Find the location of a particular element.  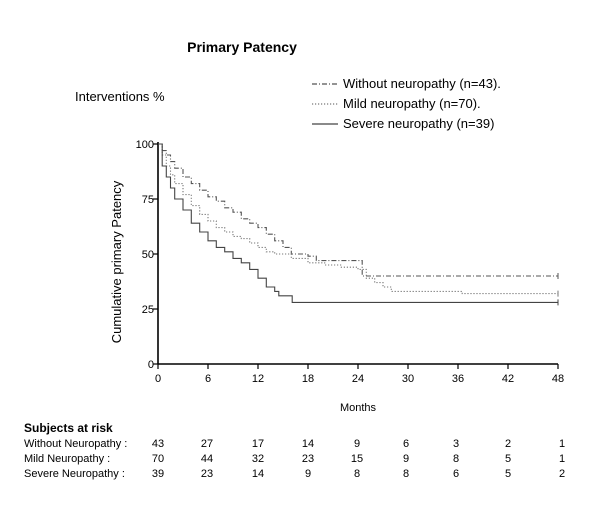

x-tick-label: 48 is located at coordinates (558, 379).